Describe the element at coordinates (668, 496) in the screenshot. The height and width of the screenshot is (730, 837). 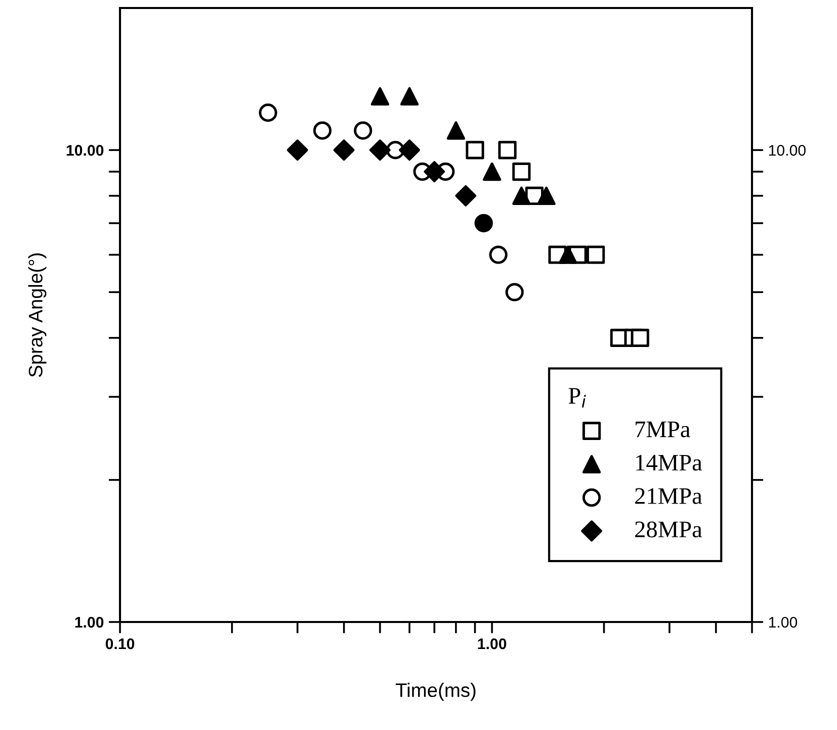
I see `legend-label: 21MPa` at that location.